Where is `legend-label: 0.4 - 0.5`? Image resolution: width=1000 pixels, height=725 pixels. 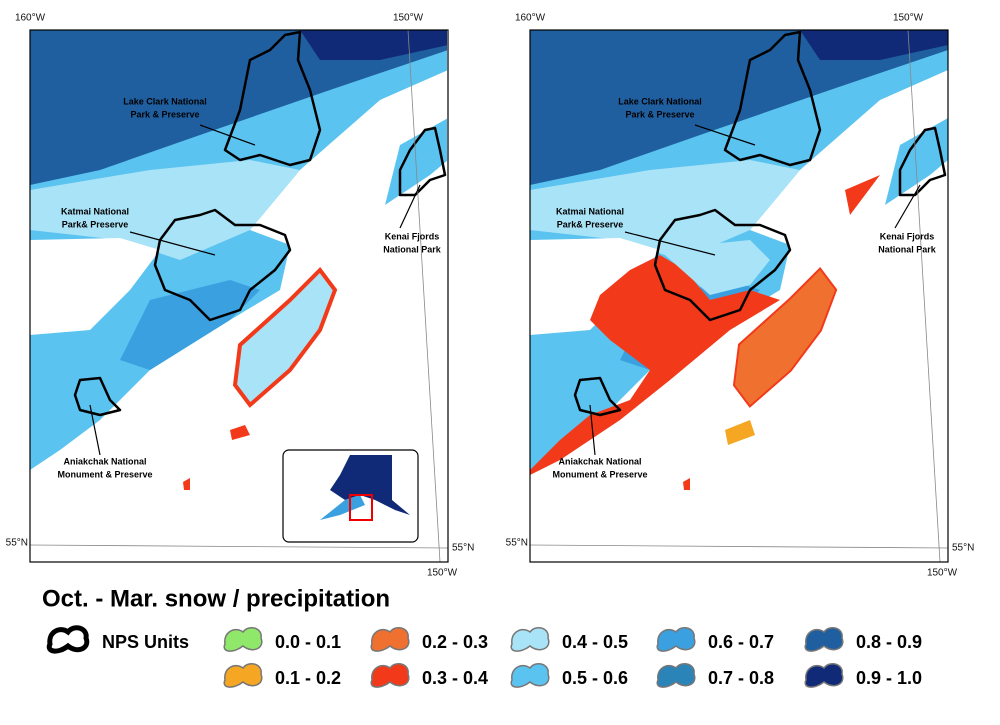 legend-label: 0.4 - 0.5 is located at coordinates (595, 642).